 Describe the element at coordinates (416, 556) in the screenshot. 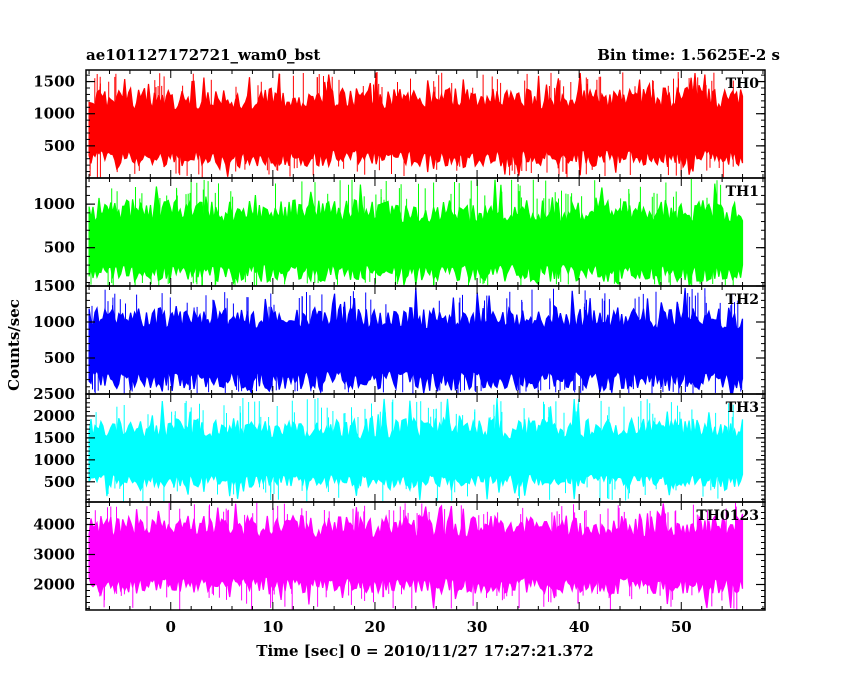

I see `series-th0123` at that location.